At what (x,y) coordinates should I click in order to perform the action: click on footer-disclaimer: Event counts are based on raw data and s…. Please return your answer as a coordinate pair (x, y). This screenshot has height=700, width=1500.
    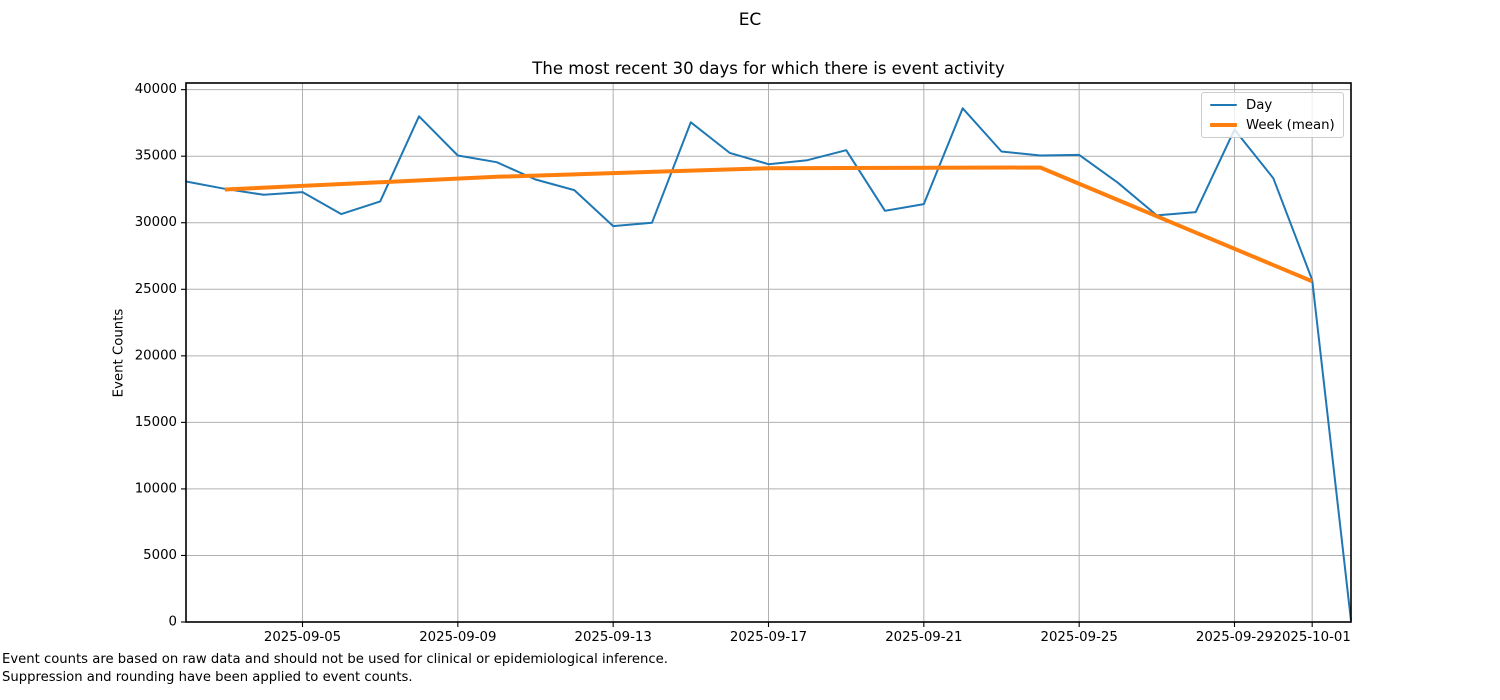
    Looking at the image, I should click on (335, 669).